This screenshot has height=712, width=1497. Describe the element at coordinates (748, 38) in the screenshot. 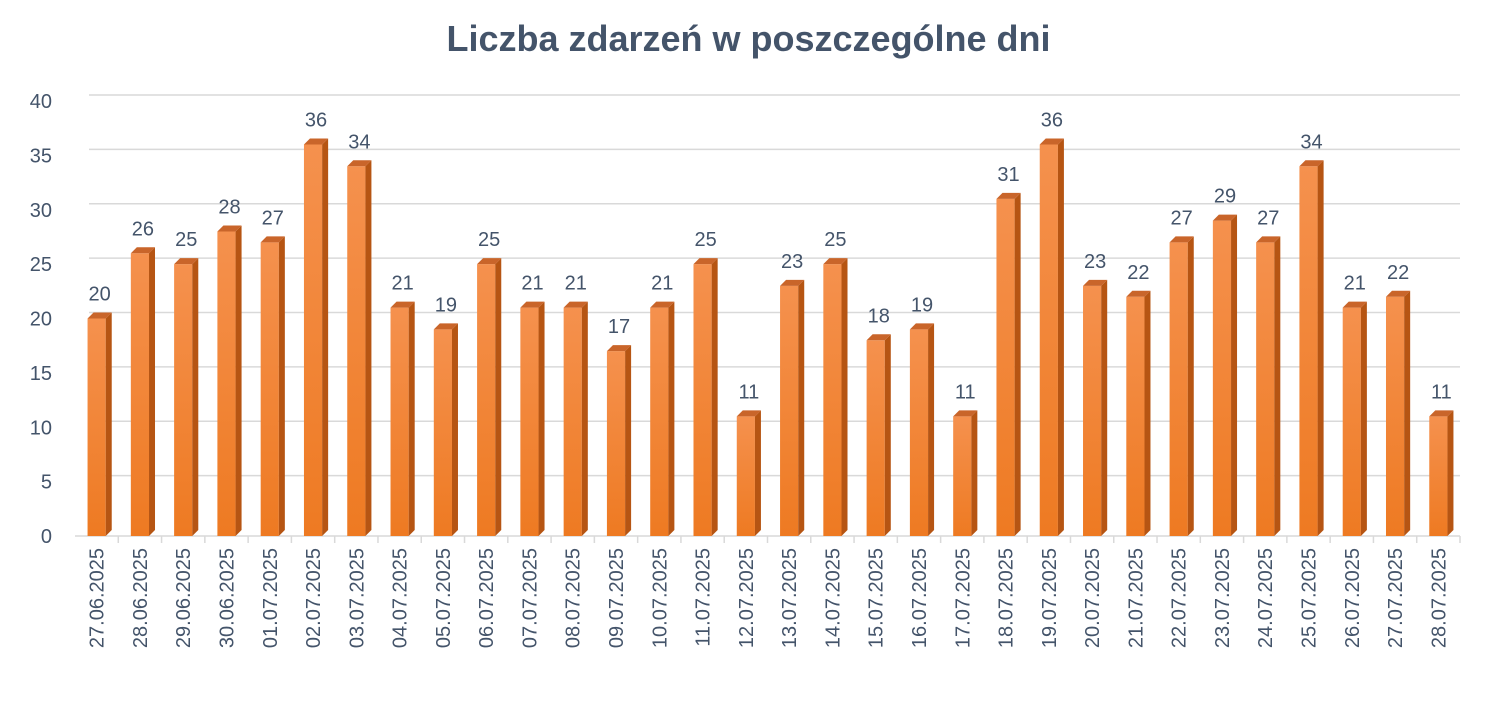

I see `chart-title: Liczba zdarzeń w poszczególne dni` at that location.